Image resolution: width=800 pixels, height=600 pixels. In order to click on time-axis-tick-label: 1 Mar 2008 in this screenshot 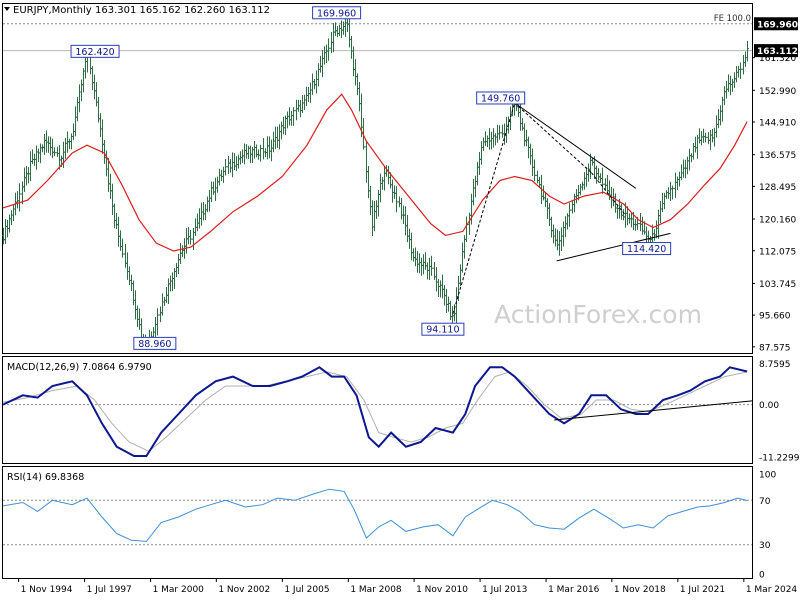, I will do `click(376, 590)`.